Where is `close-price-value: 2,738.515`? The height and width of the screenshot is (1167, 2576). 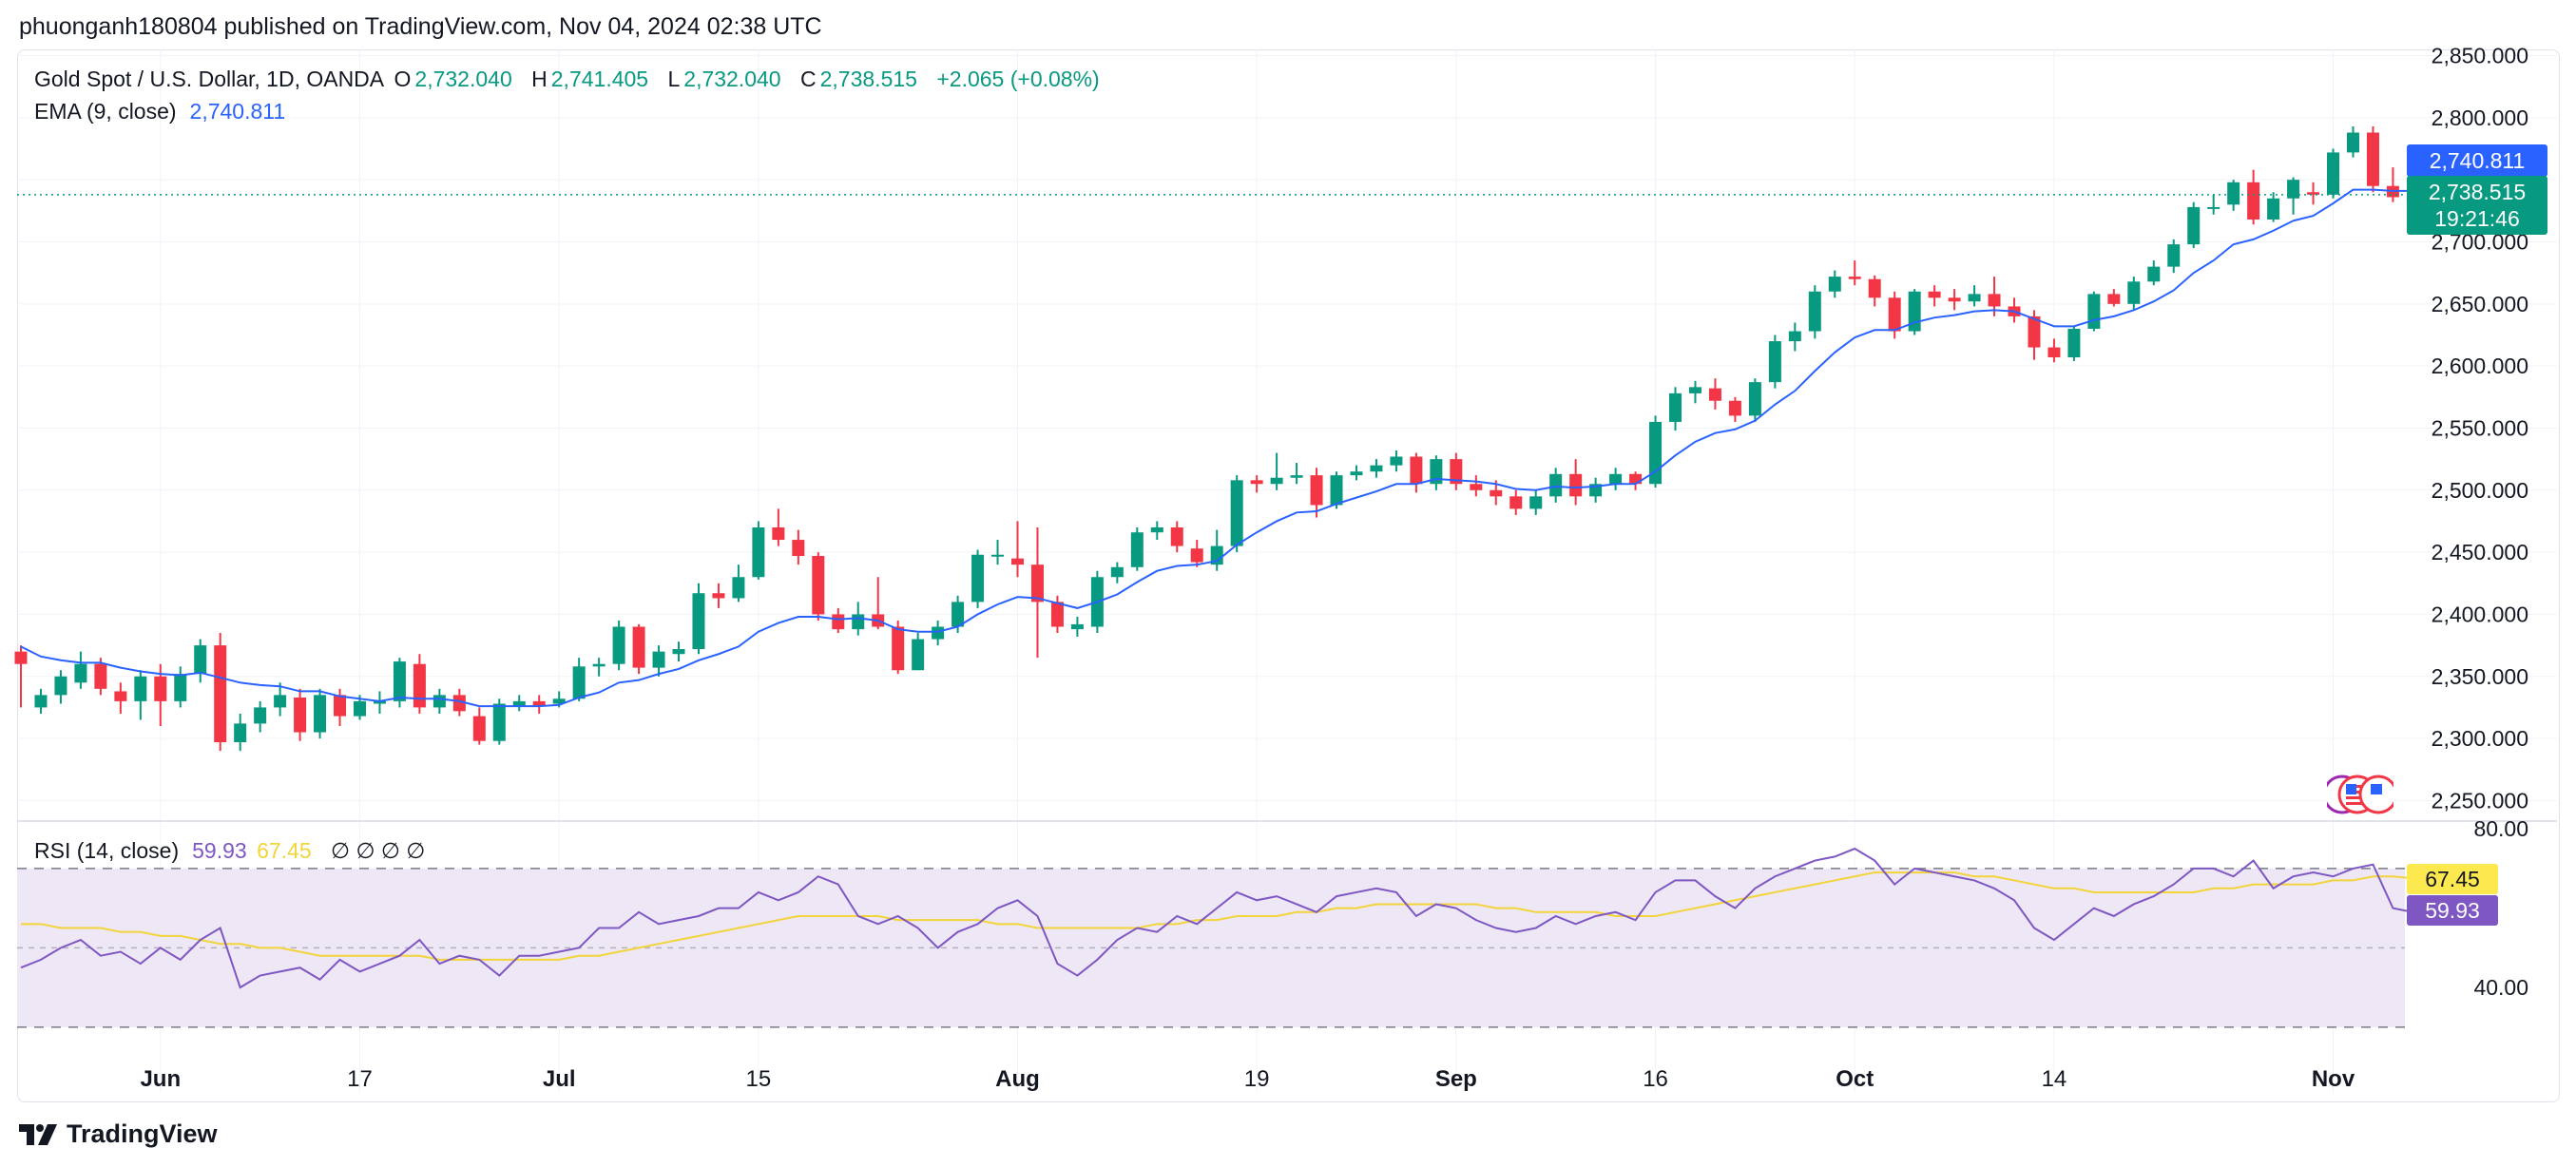
close-price-value: 2,738.515 is located at coordinates (2478, 192).